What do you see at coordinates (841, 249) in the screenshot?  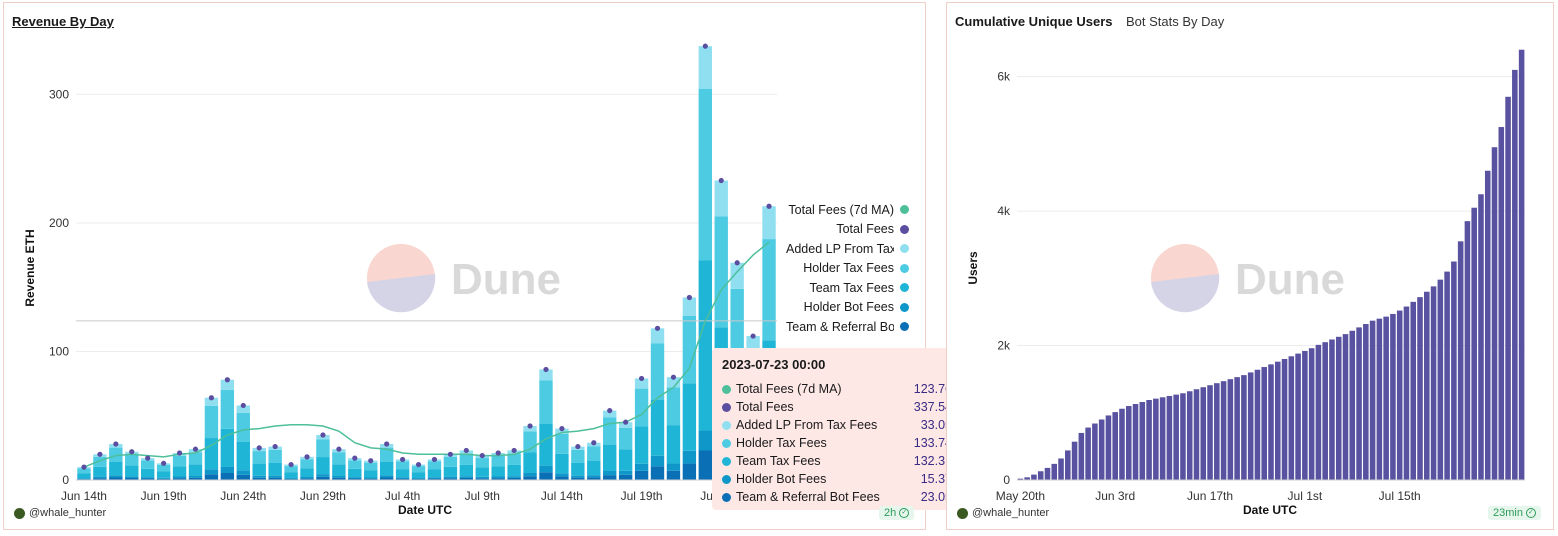 I see `legend-item: Added LP From Tax Fees` at bounding box center [841, 249].